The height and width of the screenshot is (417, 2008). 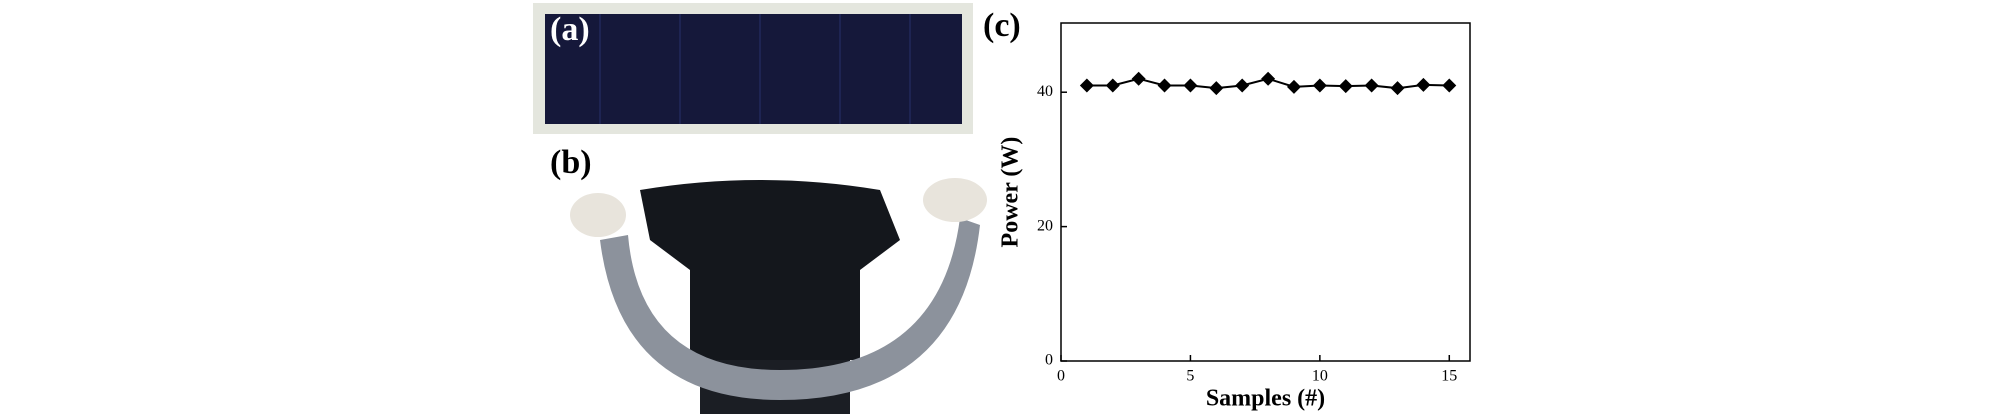 What do you see at coordinates (1449, 376) in the screenshot?
I see `x-tick-label: 15` at bounding box center [1449, 376].